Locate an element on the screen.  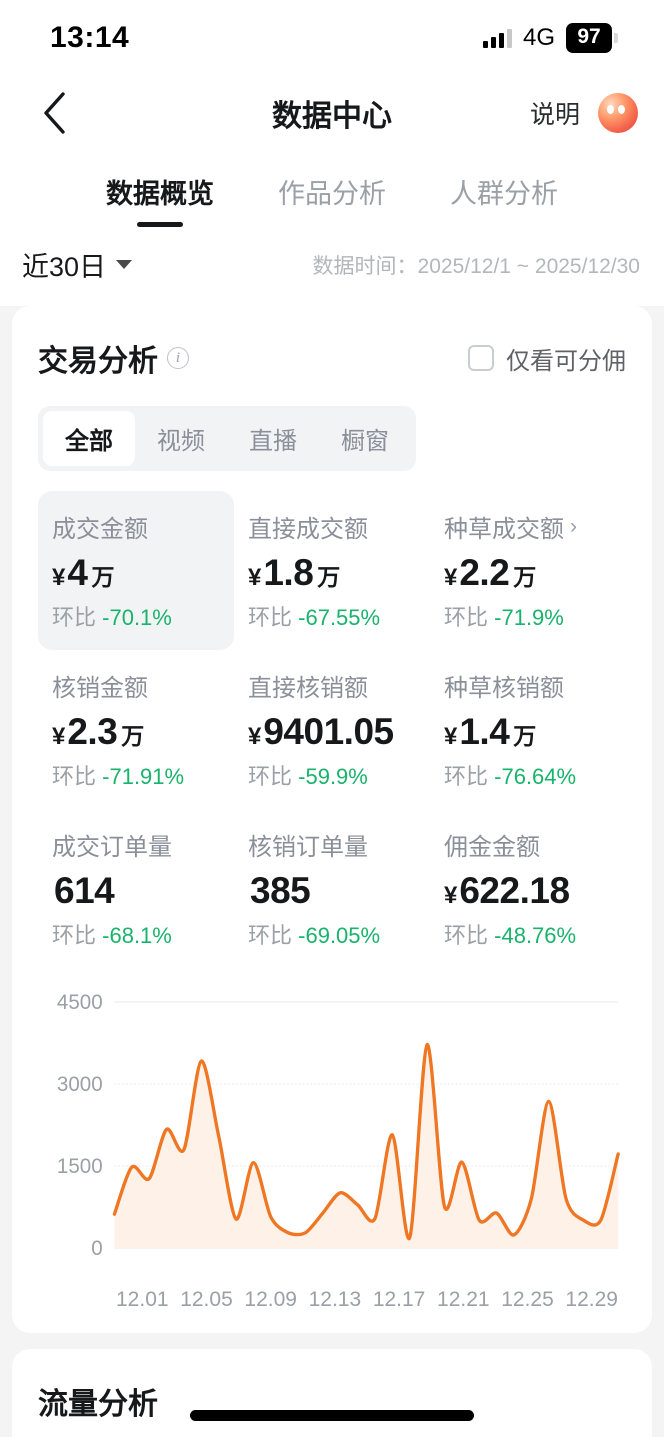
metric-direct-redeemed: 直接核销额 ¥ 9401.05 环比 -59.9% is located at coordinates (332, 729).